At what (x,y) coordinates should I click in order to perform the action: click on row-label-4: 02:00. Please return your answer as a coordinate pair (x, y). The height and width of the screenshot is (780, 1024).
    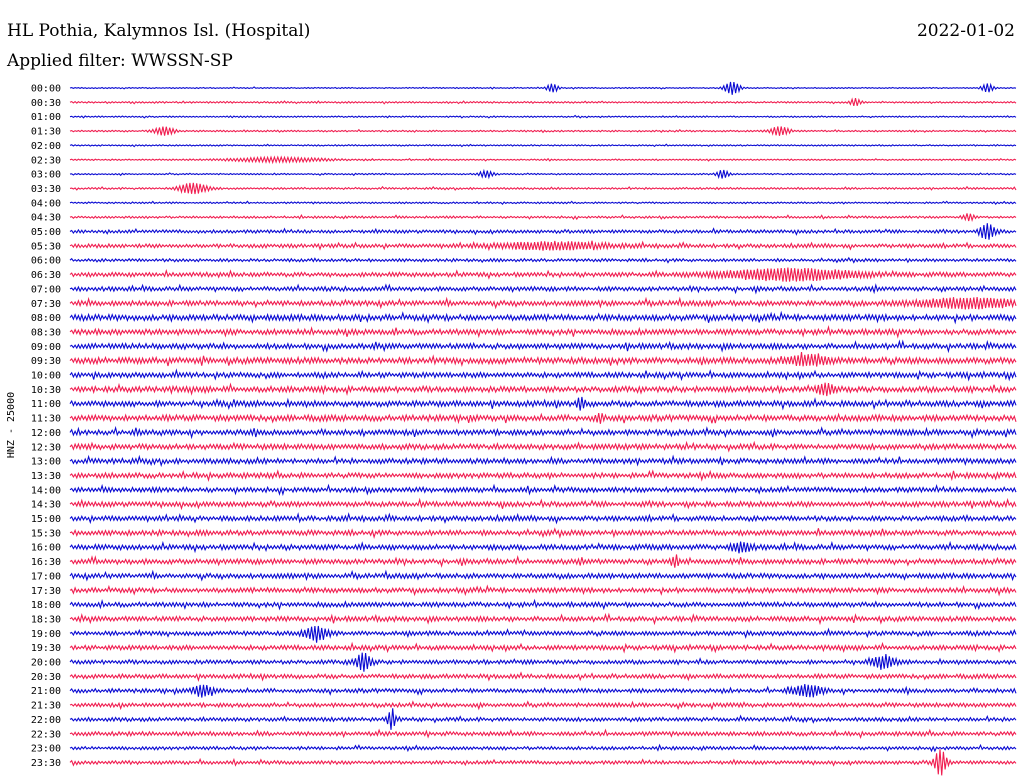
    Looking at the image, I should click on (46, 146).